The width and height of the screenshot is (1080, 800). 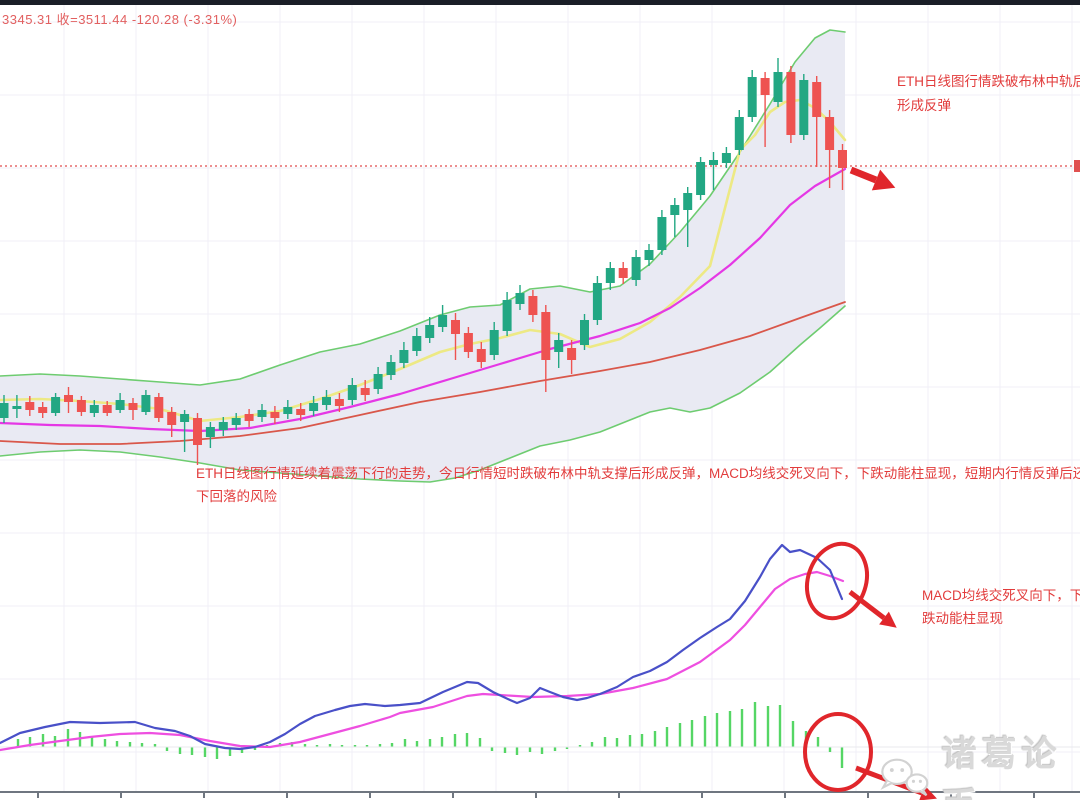 What do you see at coordinates (1001, 607) in the screenshot?
I see `annotation-macd-death-cross: MACD均线交死叉向下，下 跌动能柱显现` at bounding box center [1001, 607].